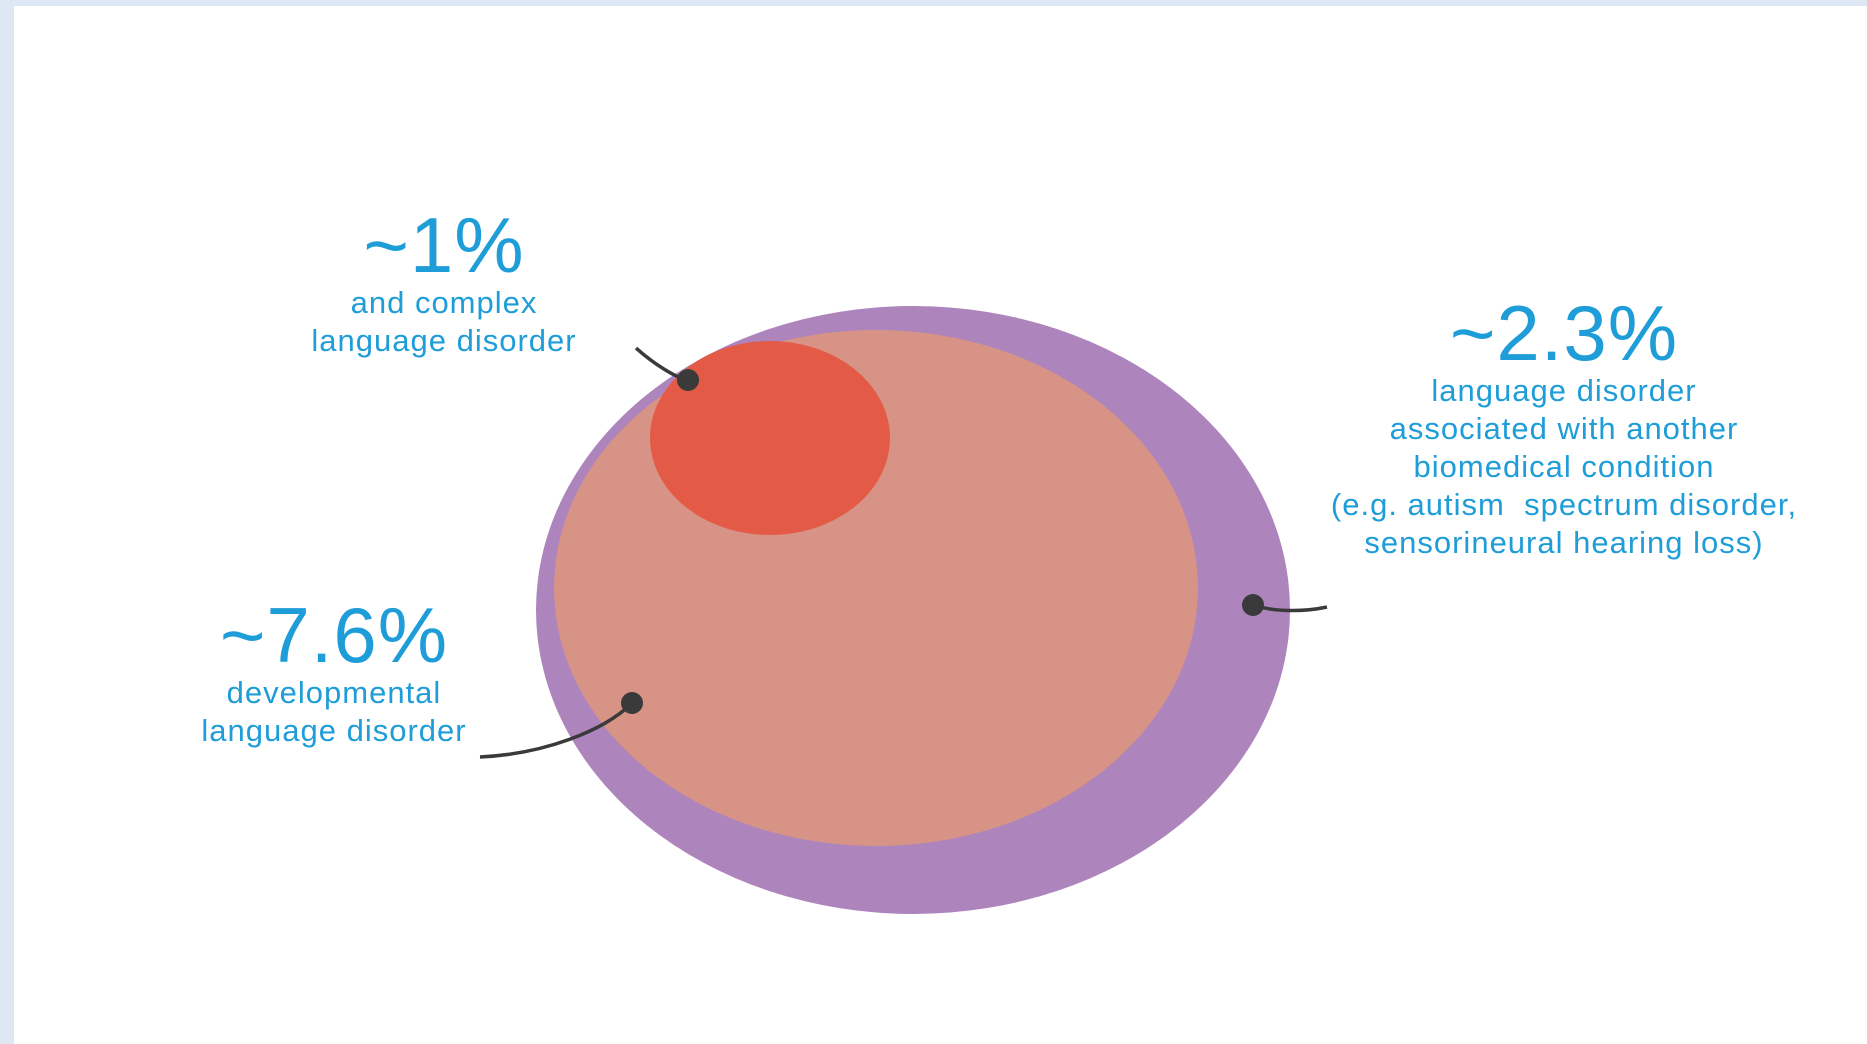  I want to click on leader-dot-developmental, so click(632, 703).